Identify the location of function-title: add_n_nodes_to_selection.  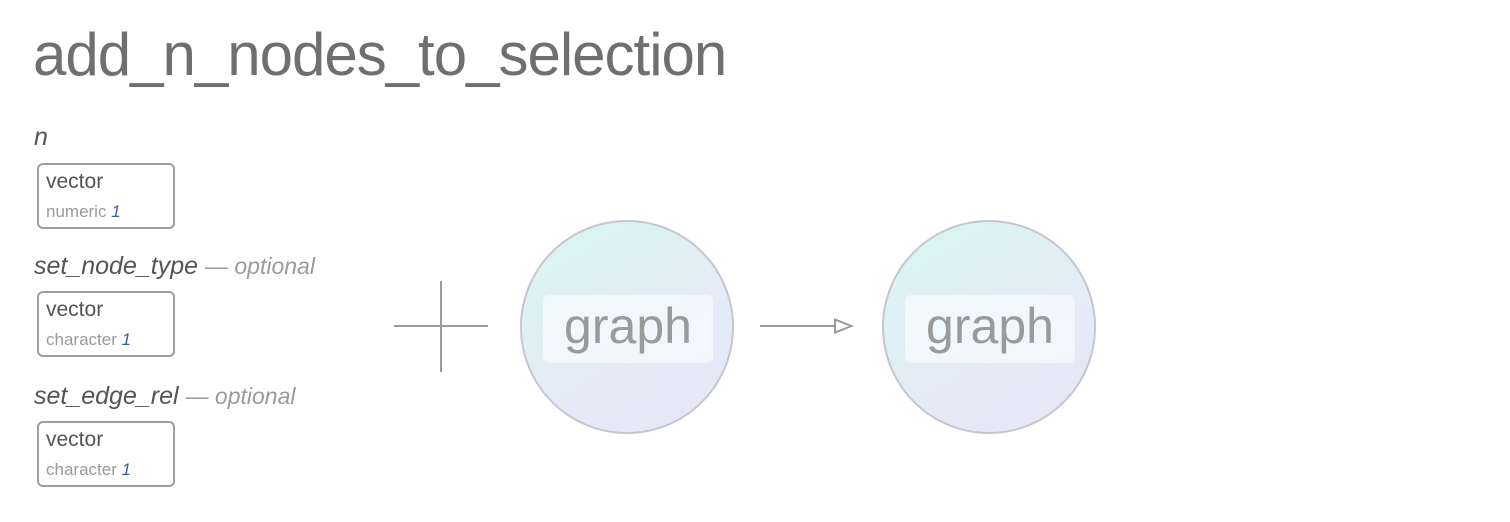
(380, 54).